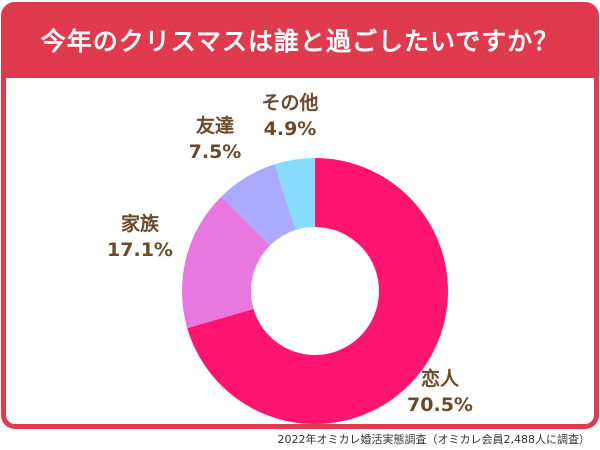 Image resolution: width=600 pixels, height=450 pixels. What do you see at coordinates (290, 129) in the screenshot?
I see `slice-value-label: 4.9%` at bounding box center [290, 129].